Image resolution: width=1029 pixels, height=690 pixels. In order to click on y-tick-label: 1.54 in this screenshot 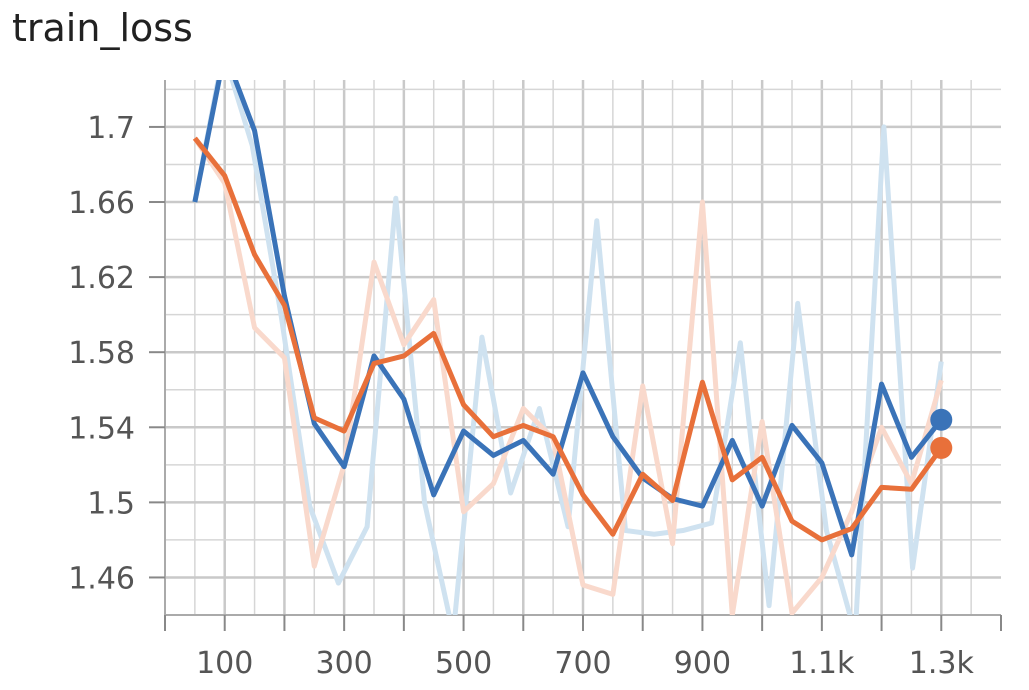, I will do `click(101, 428)`.